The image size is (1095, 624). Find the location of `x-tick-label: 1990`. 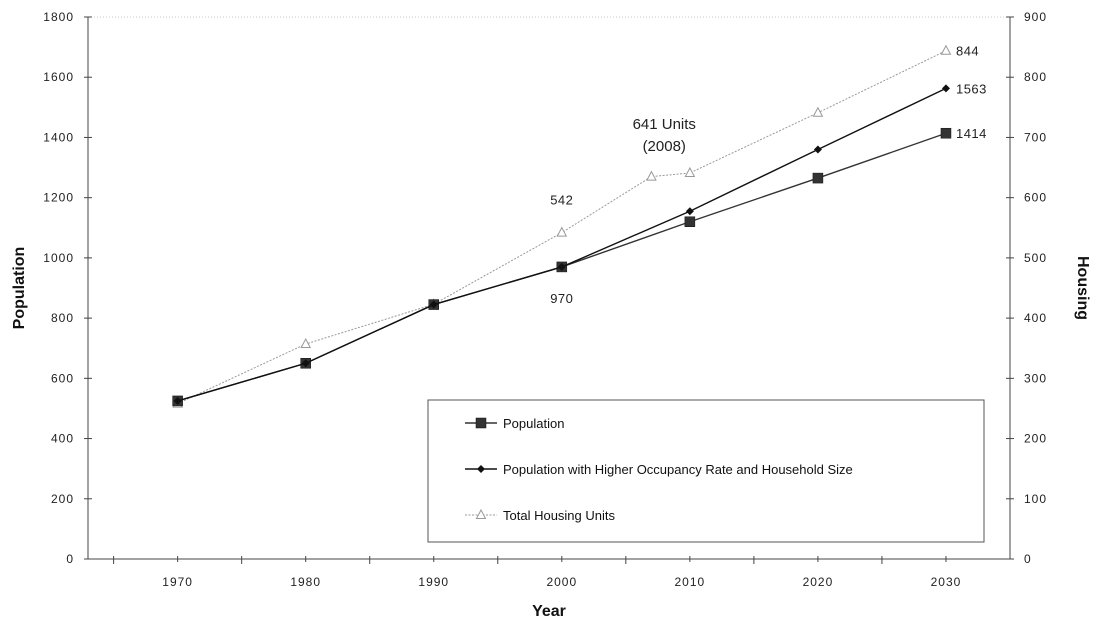

x-tick-label: 1990 is located at coordinates (433, 582).